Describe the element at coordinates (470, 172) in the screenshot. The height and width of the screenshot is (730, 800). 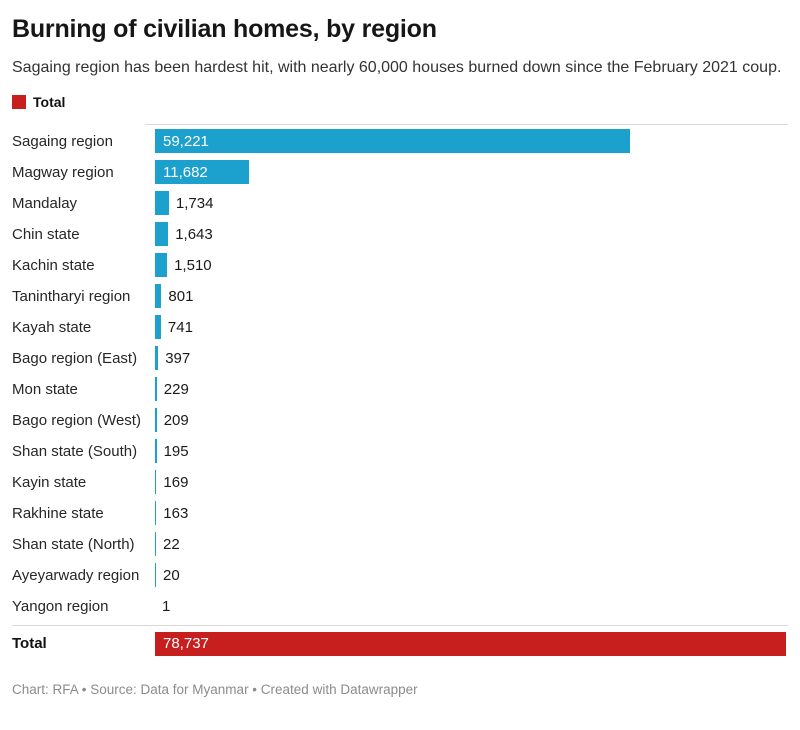
I see `bar-track: 11,682` at that location.